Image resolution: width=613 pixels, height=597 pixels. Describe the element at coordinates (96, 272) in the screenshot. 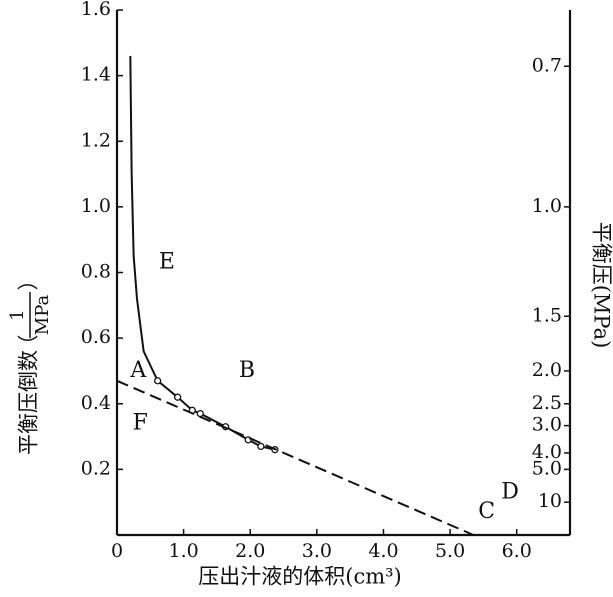

I see `y-tick-label: 0.8` at that location.